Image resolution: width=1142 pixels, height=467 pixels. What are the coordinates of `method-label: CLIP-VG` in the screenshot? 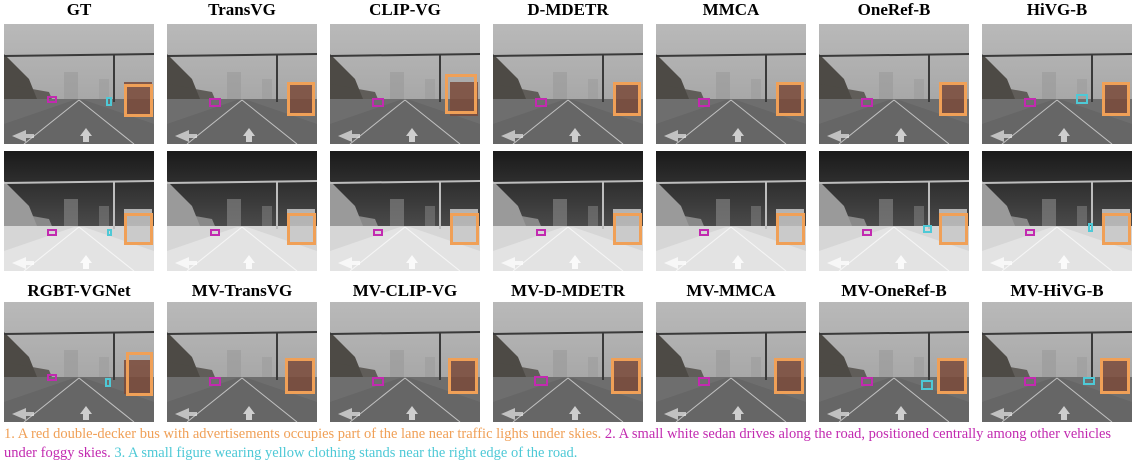 It's located at (405, 9).